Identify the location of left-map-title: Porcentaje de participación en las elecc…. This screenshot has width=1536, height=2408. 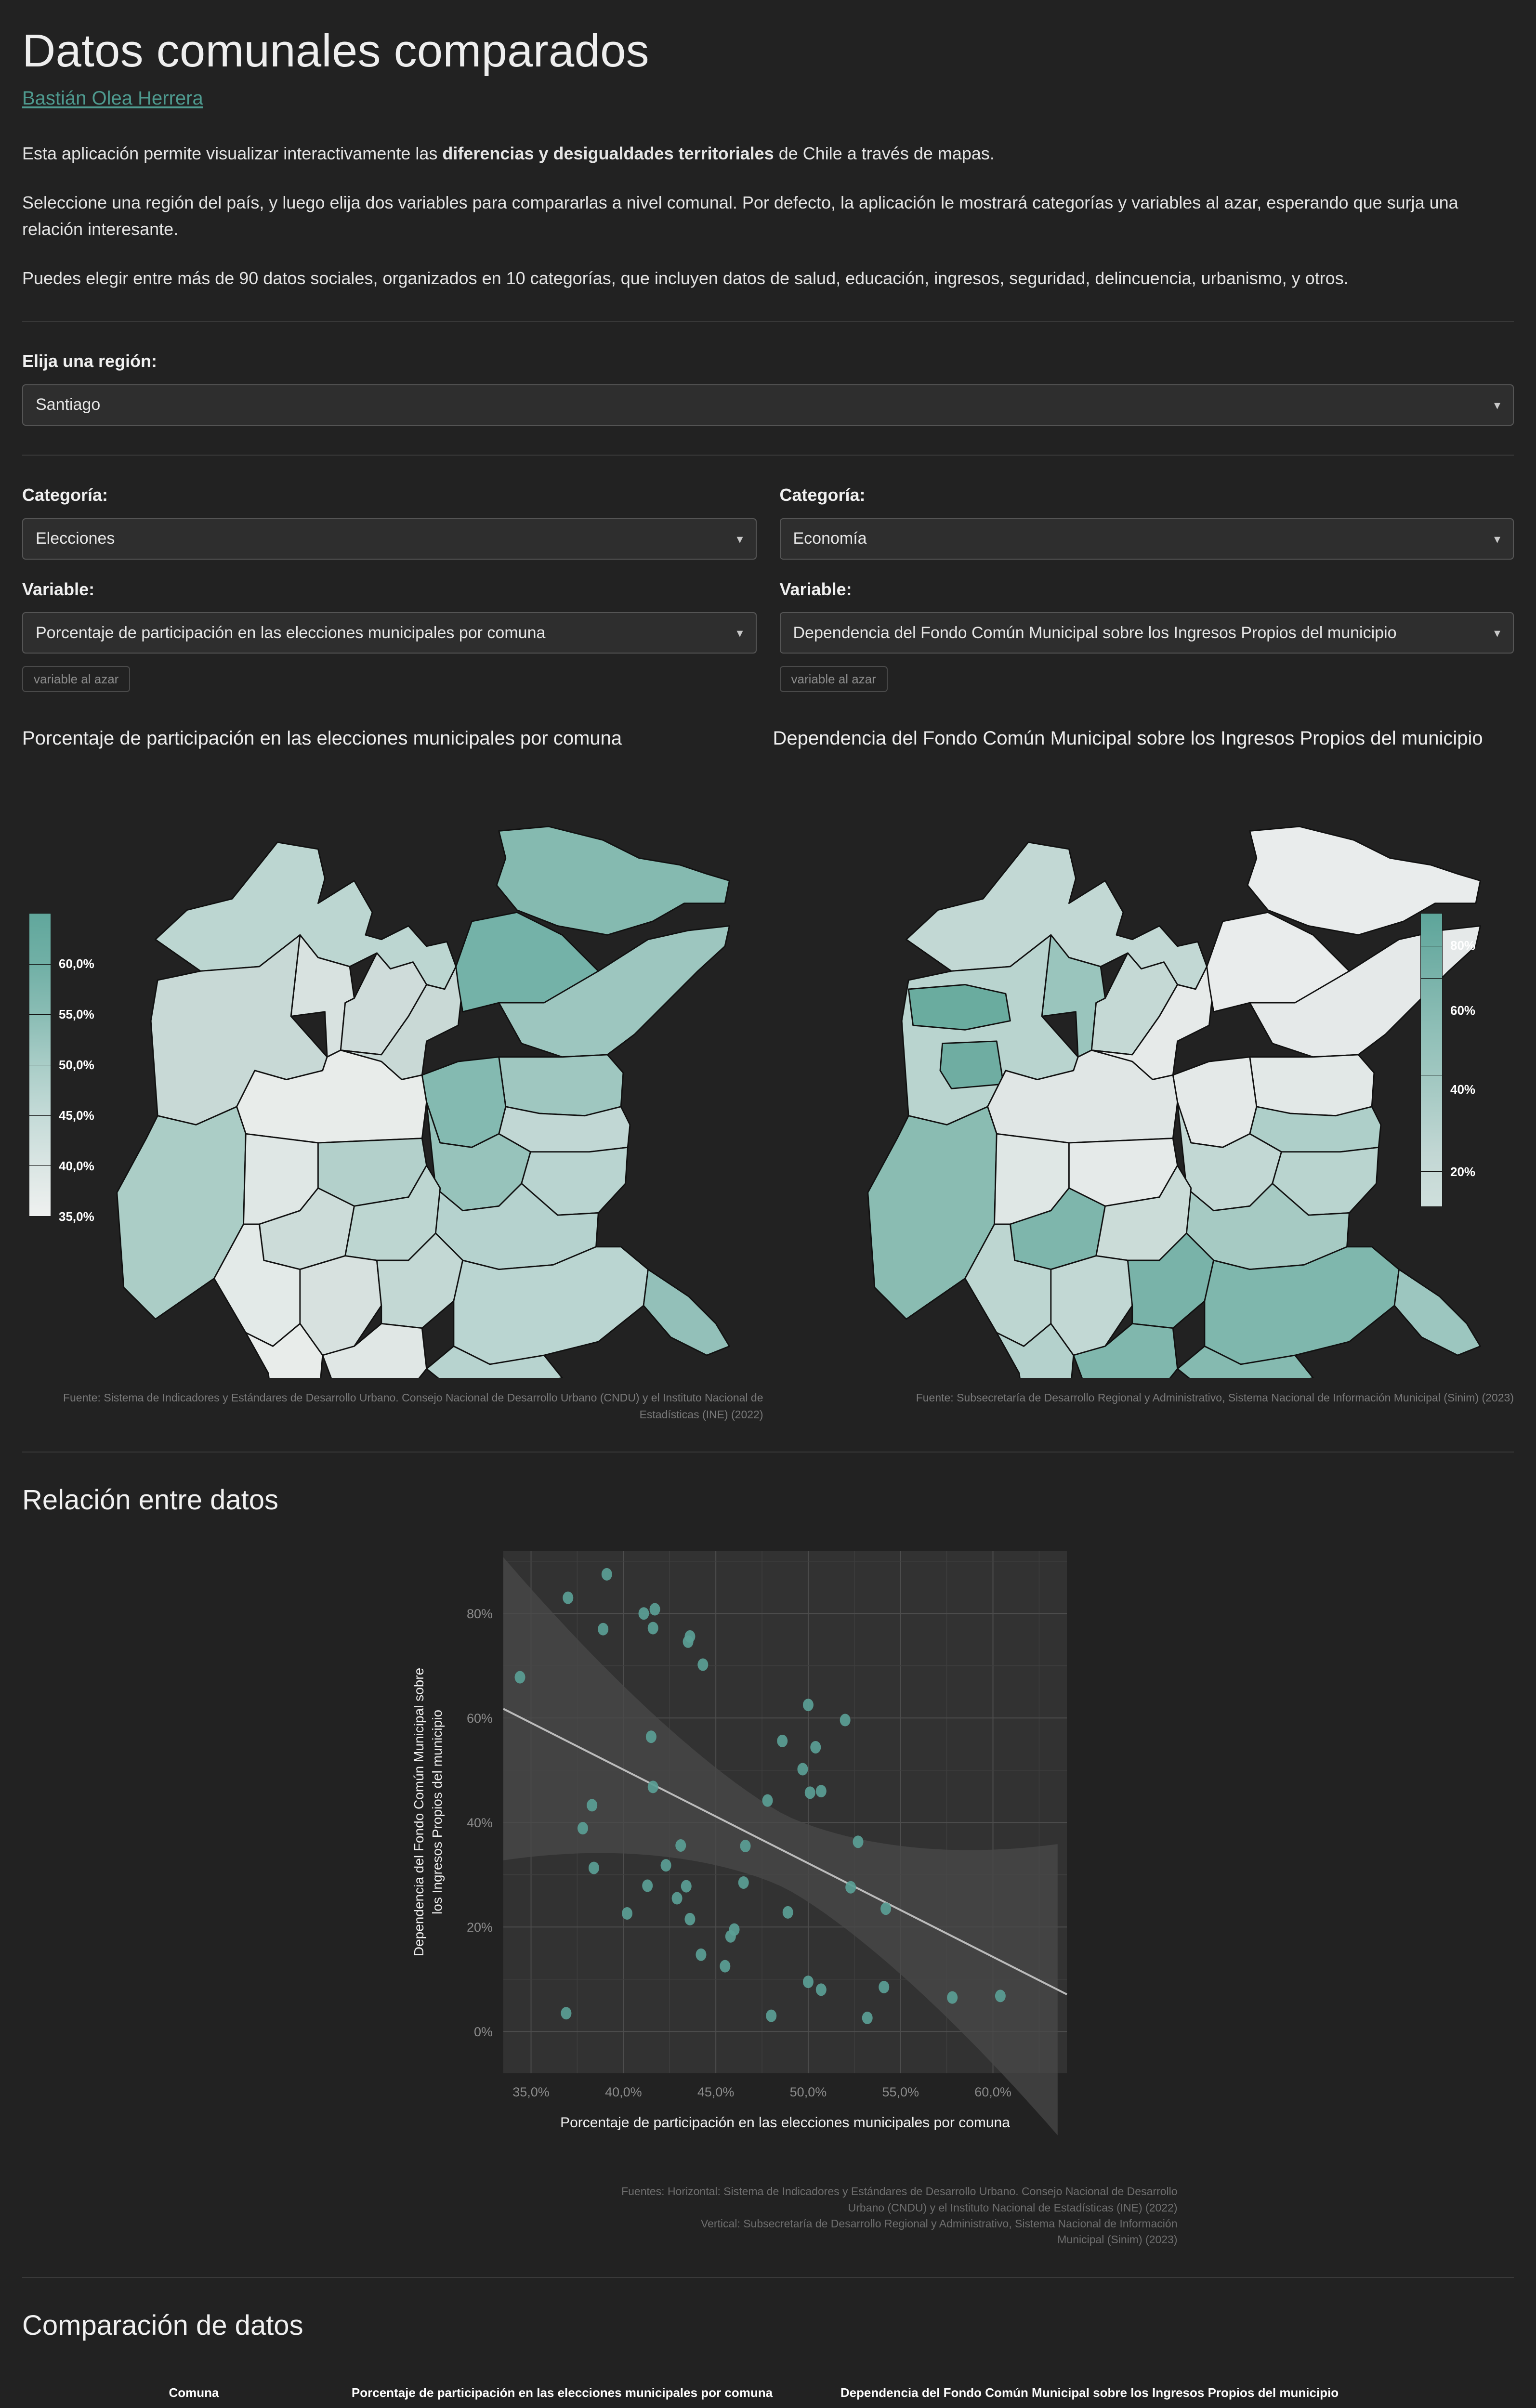
(322, 738).